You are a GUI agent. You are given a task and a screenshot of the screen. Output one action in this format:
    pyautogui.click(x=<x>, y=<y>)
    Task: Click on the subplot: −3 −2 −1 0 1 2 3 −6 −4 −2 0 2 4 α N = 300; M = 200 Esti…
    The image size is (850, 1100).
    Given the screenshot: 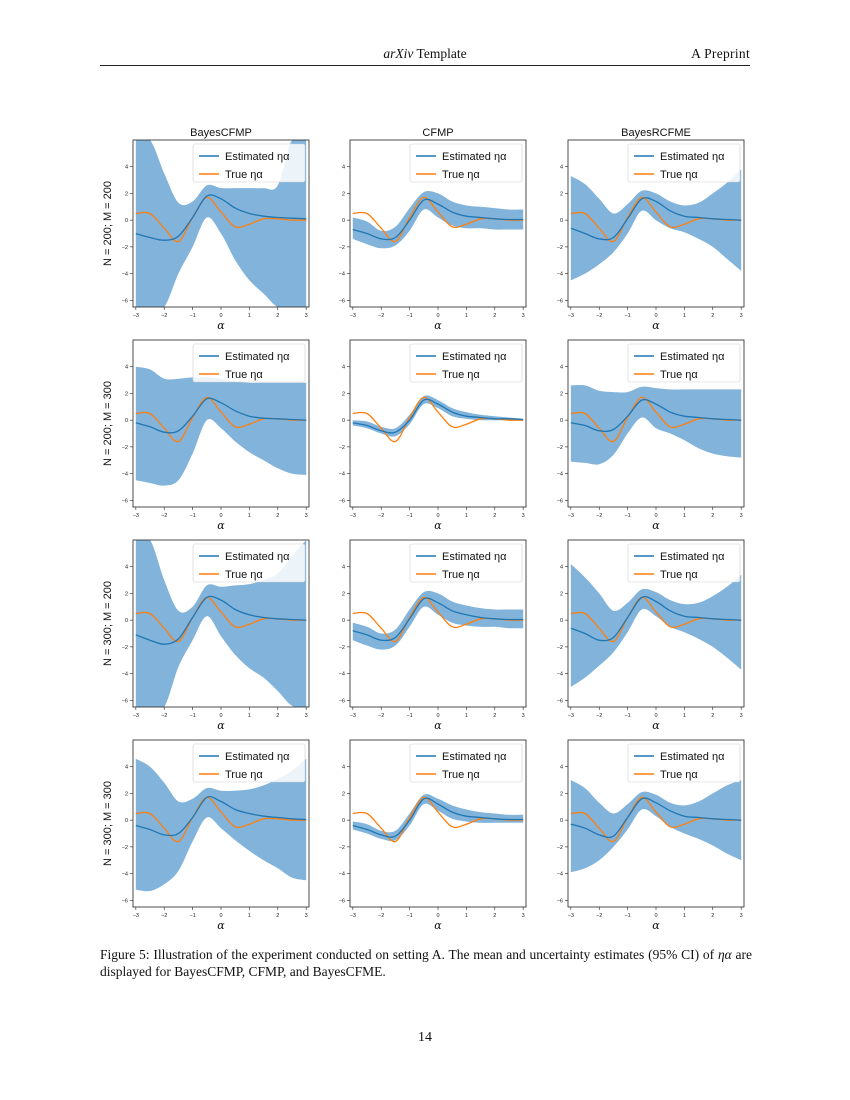 What is the action you would take?
    pyautogui.click(x=206, y=635)
    